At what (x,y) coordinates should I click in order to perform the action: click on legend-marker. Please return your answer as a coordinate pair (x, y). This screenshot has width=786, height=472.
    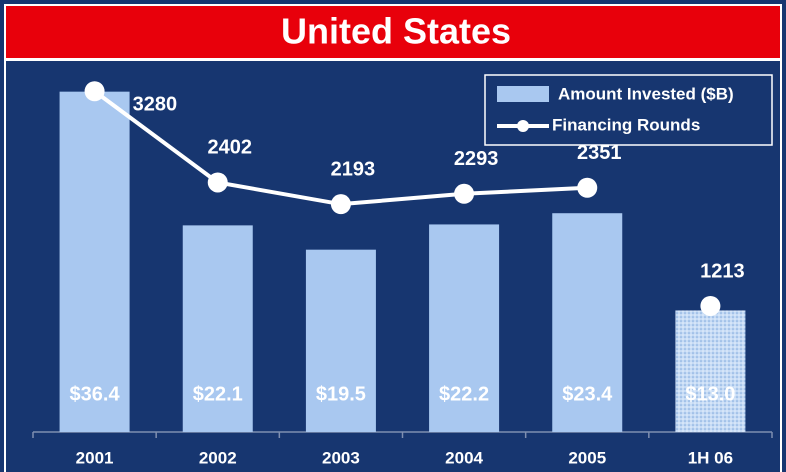
    Looking at the image, I should click on (523, 126).